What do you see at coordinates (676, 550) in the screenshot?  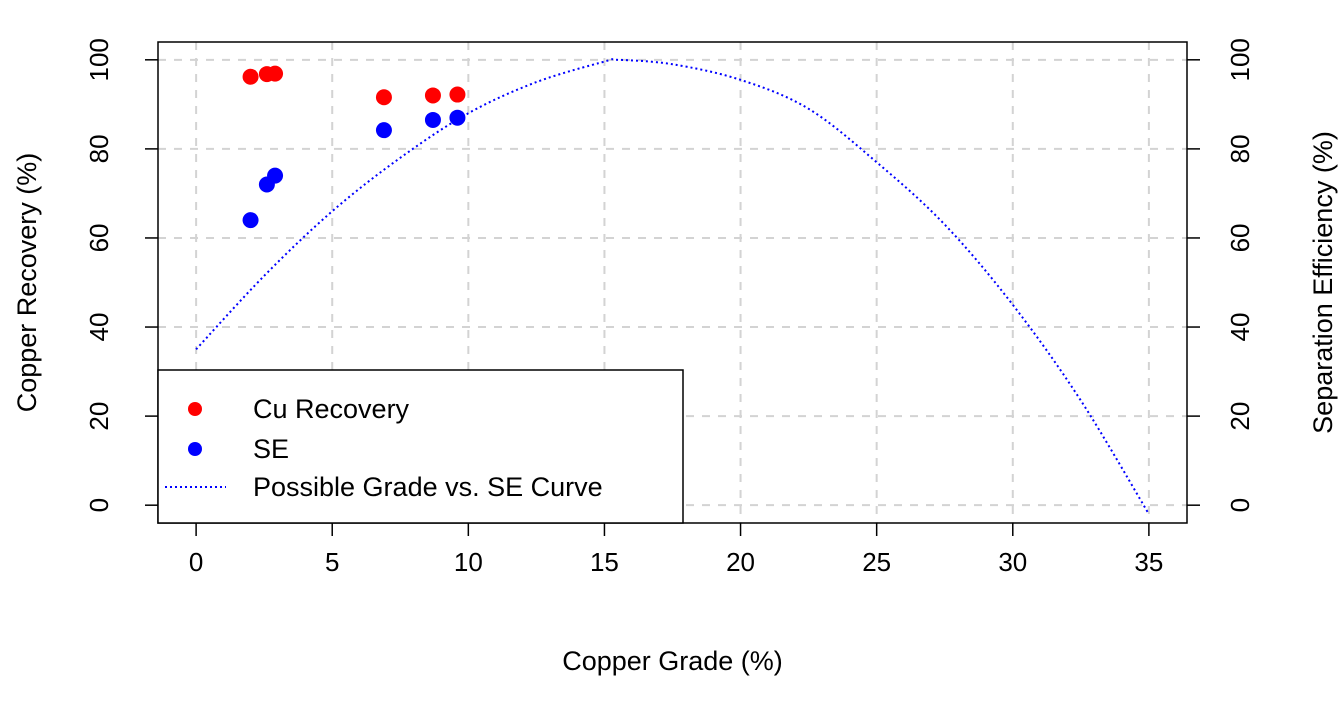 I see `x-axis: 0 5 10 15 20 25 30 35` at bounding box center [676, 550].